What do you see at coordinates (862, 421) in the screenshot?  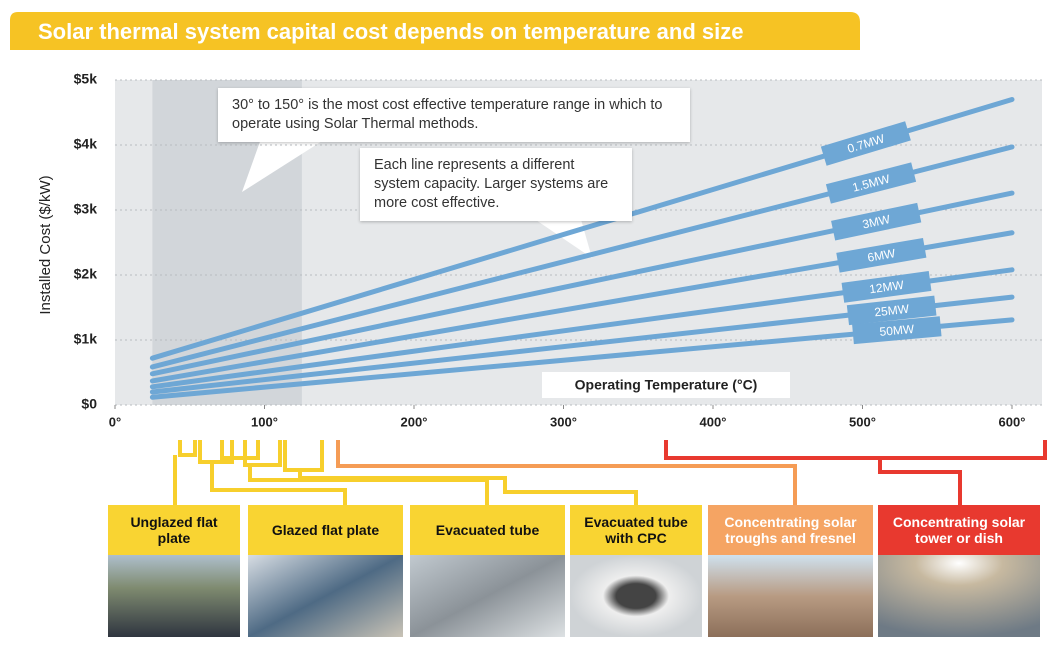 I see `x-tick-label: 500°` at bounding box center [862, 421].